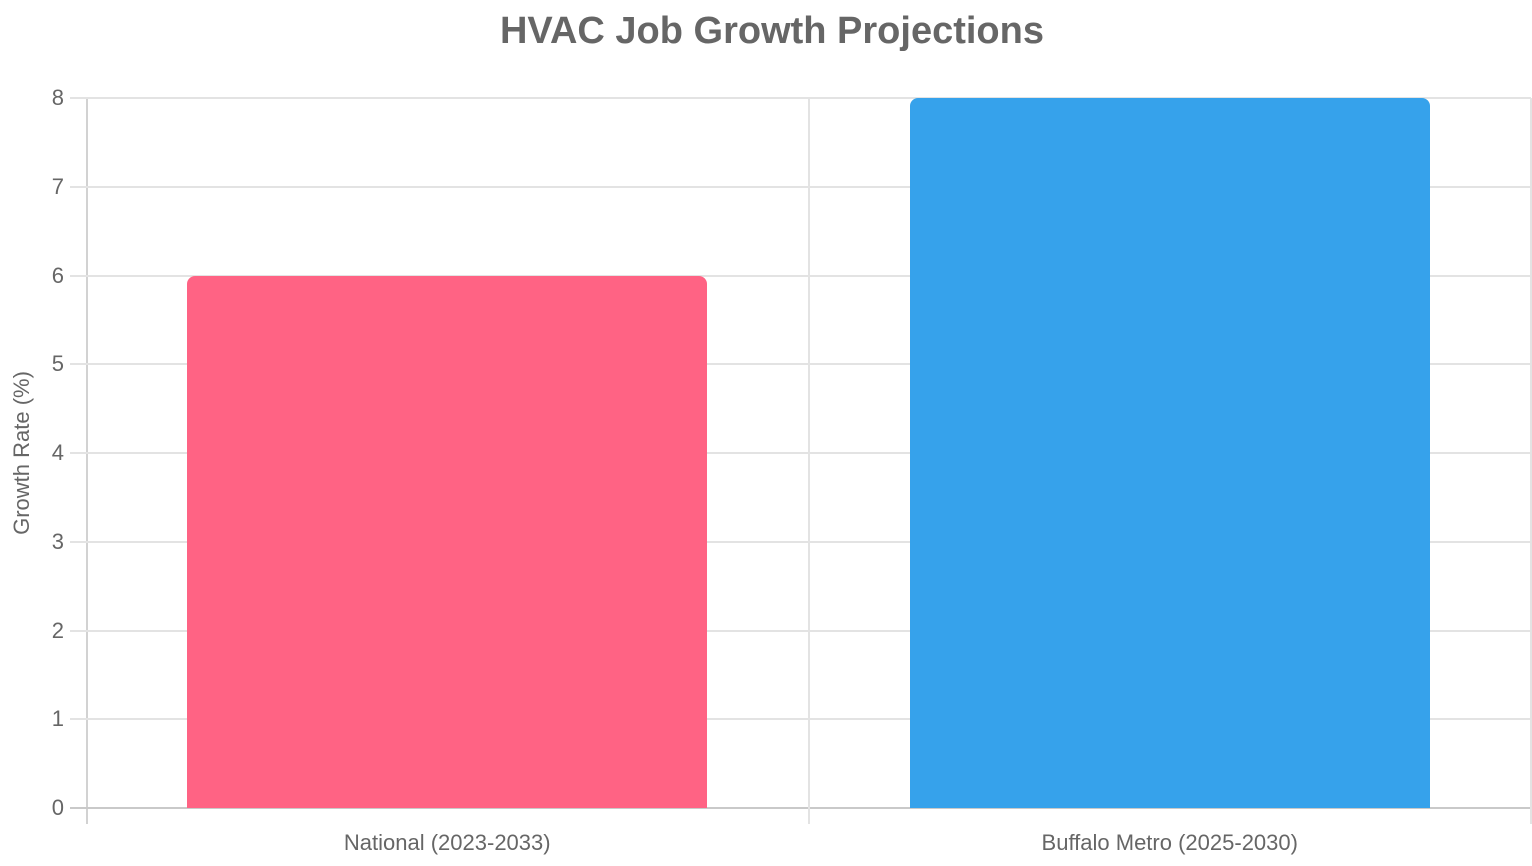 Image resolution: width=1532 pixels, height=866 pixels. What do you see at coordinates (1169, 842) in the screenshot?
I see `x-tick-label: Buffalo Metro (2025-2030)` at bounding box center [1169, 842].